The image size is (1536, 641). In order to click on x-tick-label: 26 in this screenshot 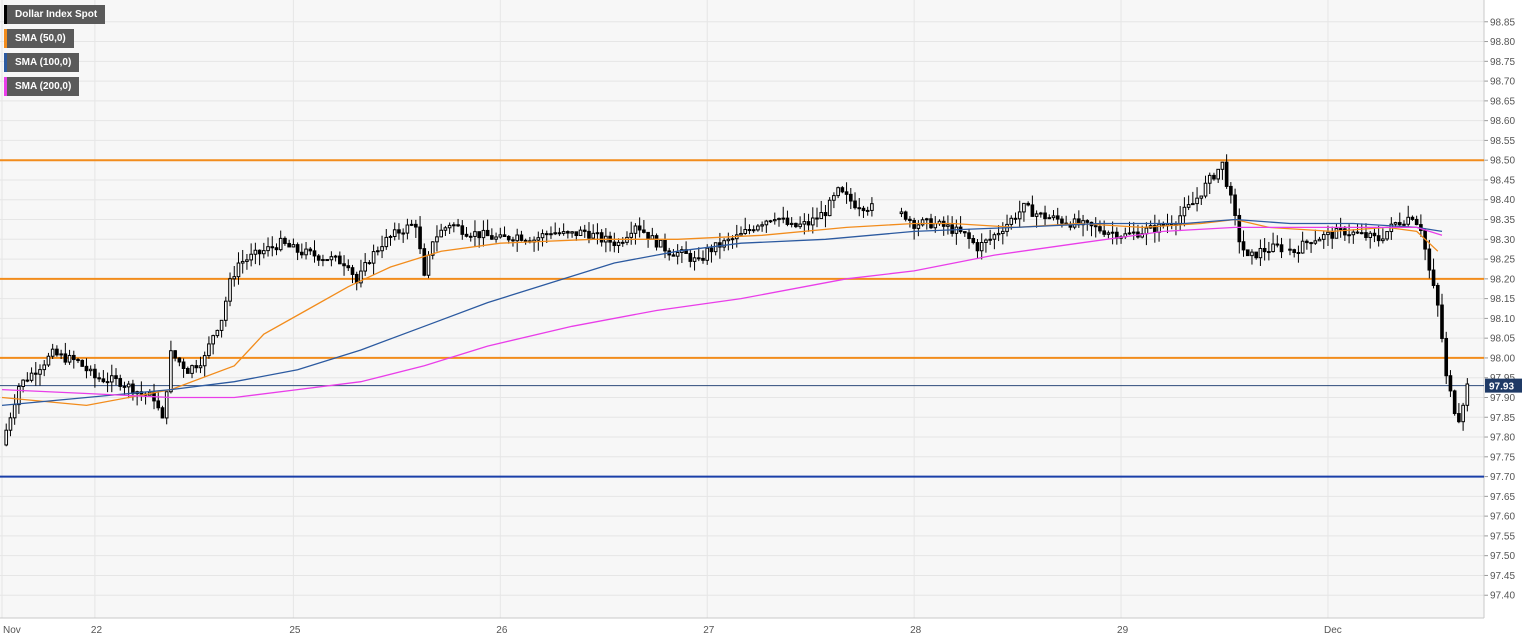, I will do `click(502, 630)`.